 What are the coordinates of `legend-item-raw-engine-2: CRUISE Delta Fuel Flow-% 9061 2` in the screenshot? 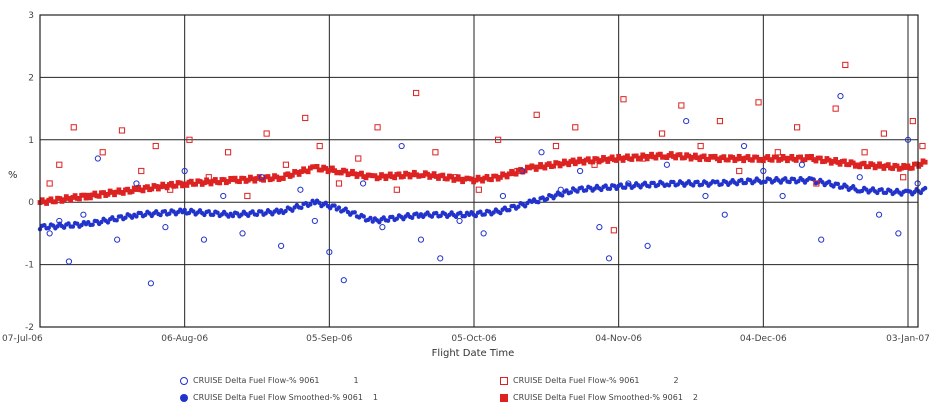 It's located at (660, 380).